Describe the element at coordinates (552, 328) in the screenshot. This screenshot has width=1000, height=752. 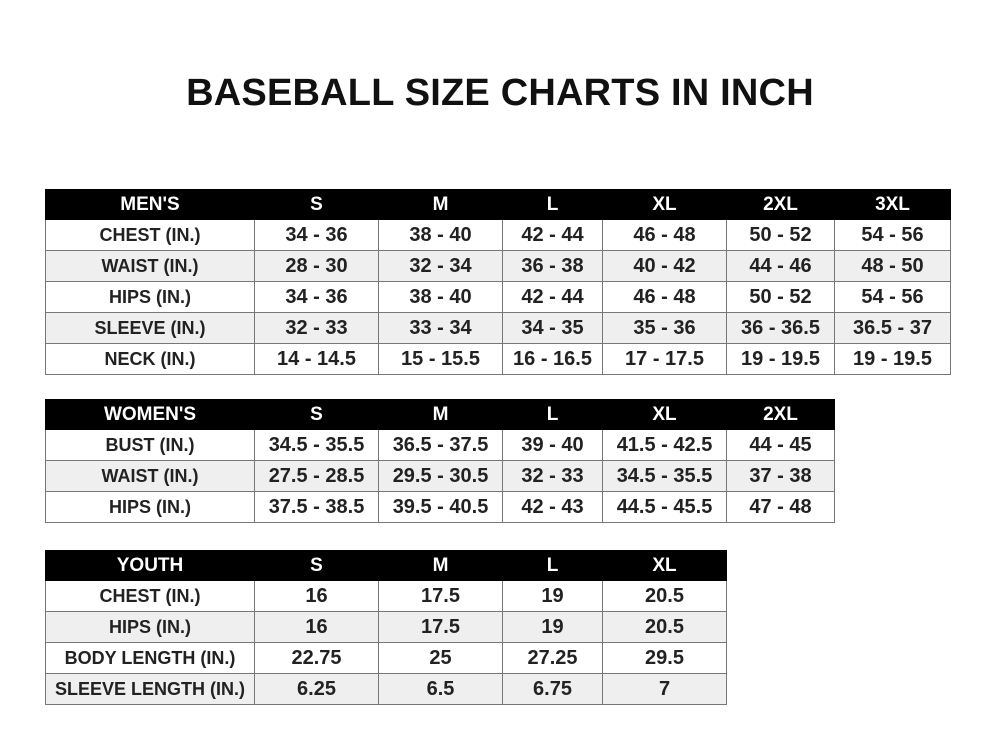
I see `measurement-cell: 34 - 35` at that location.